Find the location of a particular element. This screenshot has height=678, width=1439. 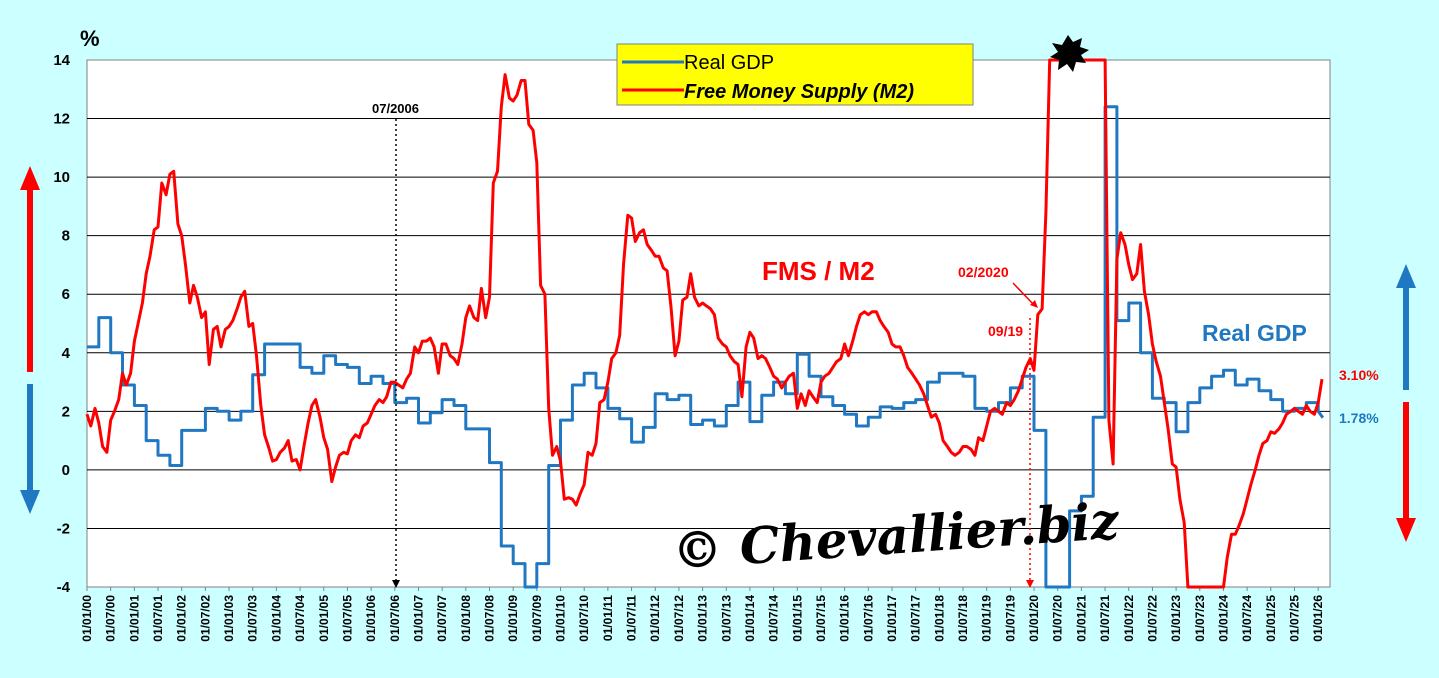

x-tick-label: 01/01/21 is located at coordinates (1081, 618).